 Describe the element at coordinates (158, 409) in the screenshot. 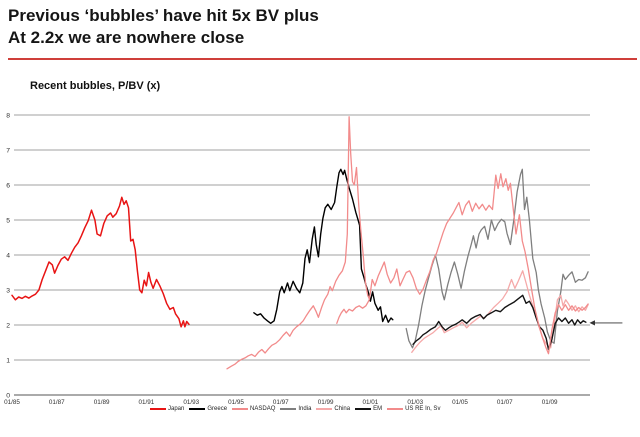

I see `legend-swatch-japan` at that location.